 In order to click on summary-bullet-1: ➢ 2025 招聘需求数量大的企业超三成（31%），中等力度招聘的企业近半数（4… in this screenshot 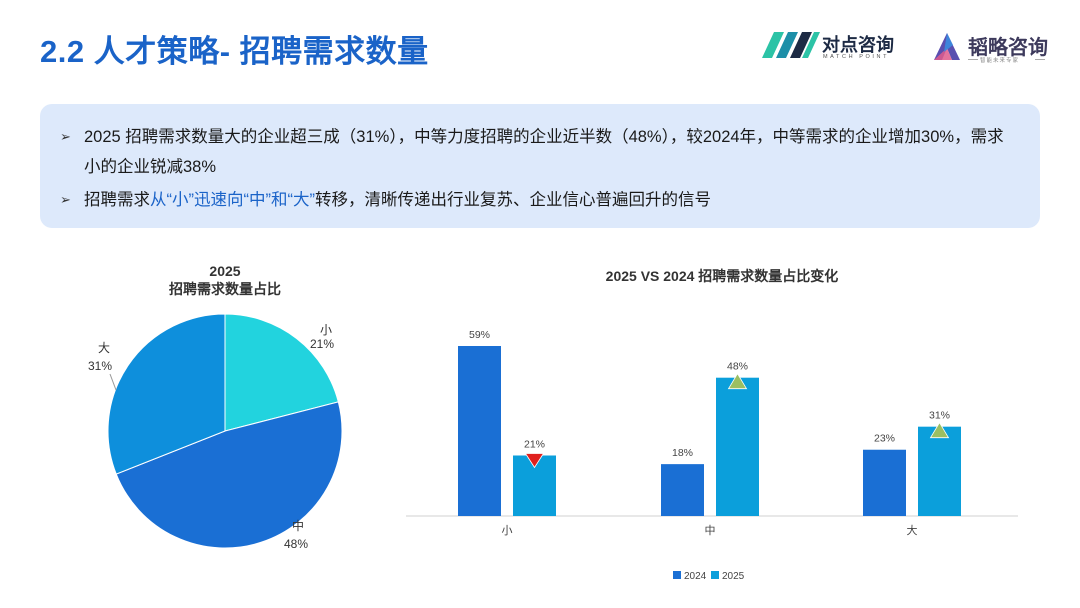, I will do `click(540, 152)`.